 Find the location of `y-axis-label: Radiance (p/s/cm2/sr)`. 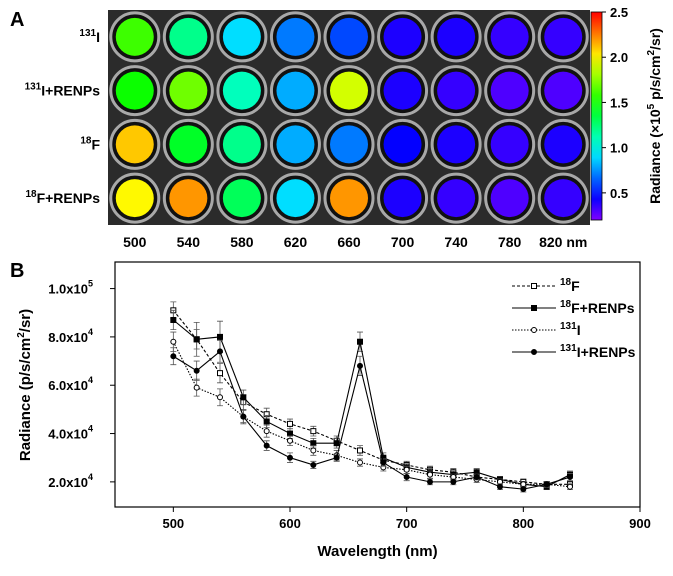

y-axis-label: Radiance (p/s/cm2/sr) is located at coordinates (25, 385).